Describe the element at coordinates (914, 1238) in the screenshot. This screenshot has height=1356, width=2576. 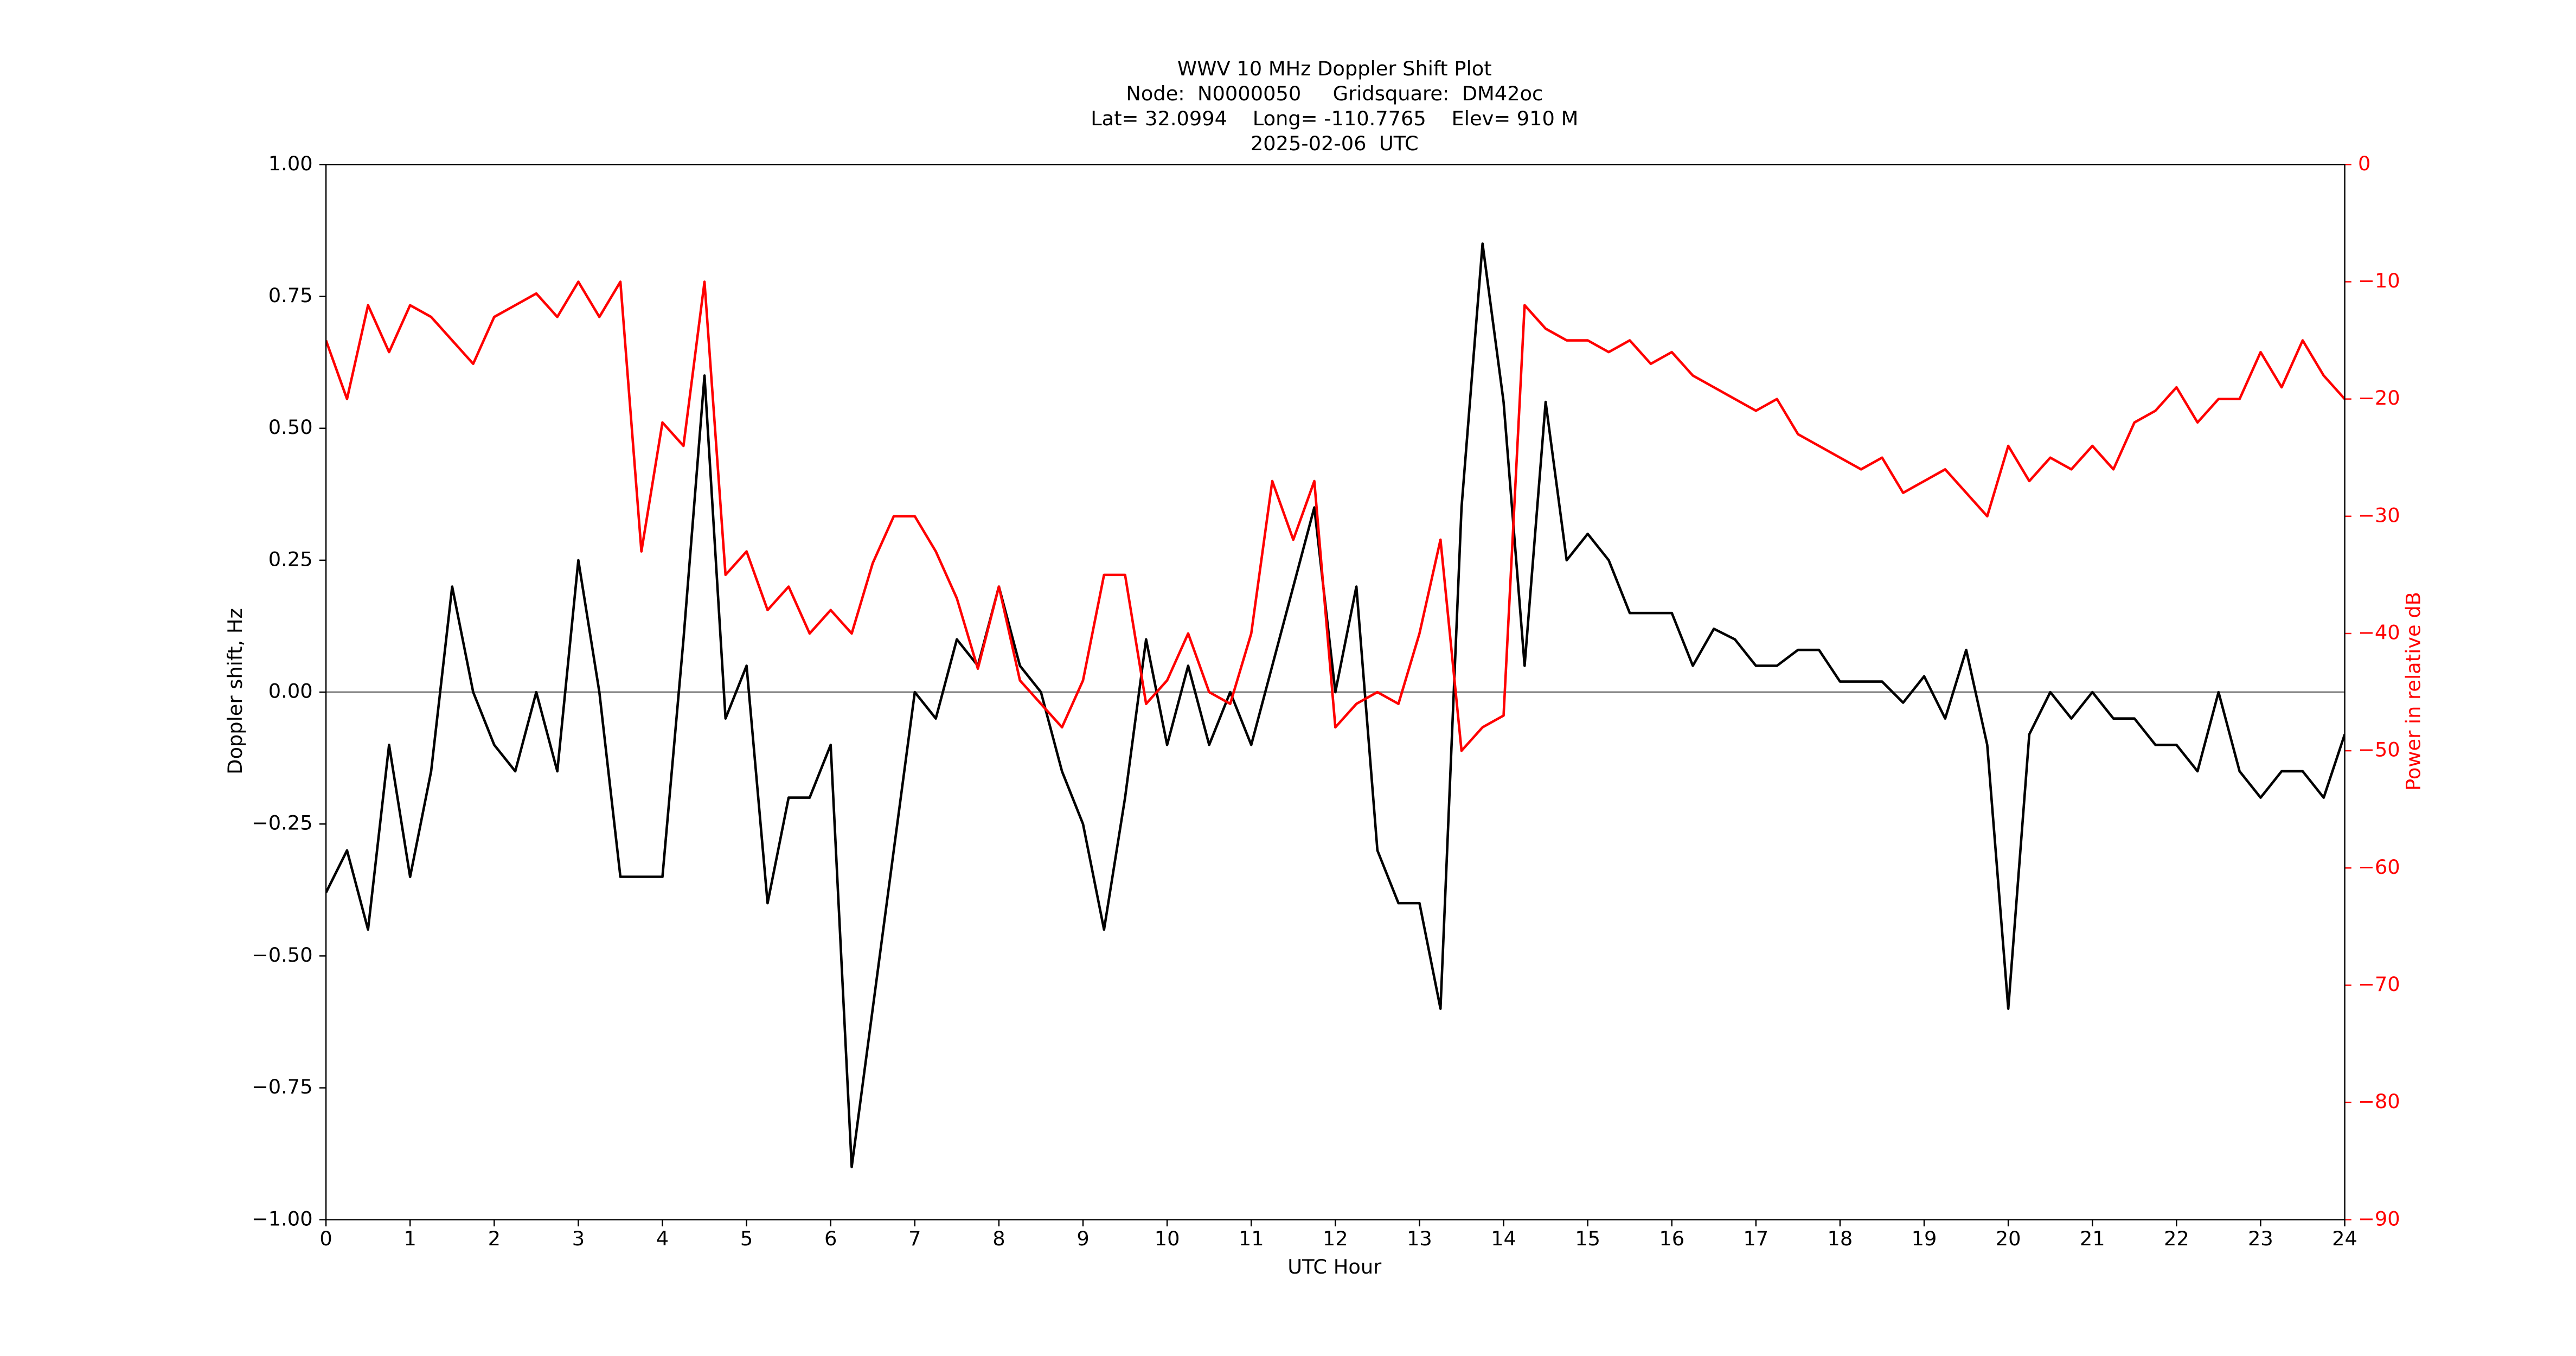
I see `x-tick-label: 7` at that location.